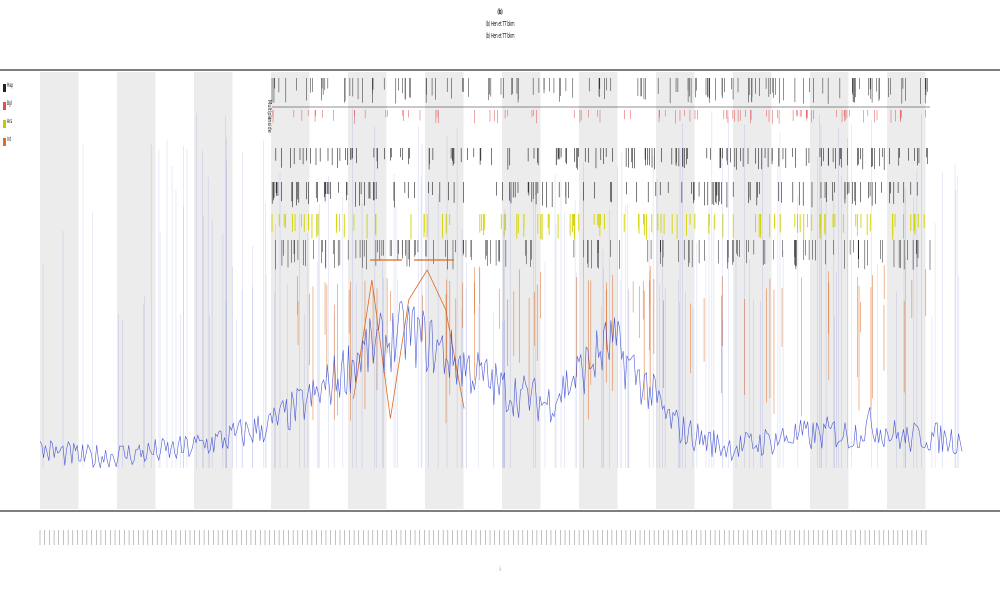 The image size is (1000, 600). Describe the element at coordinates (10, 85) in the screenshot. I see `legend-label: Hap` at that location.